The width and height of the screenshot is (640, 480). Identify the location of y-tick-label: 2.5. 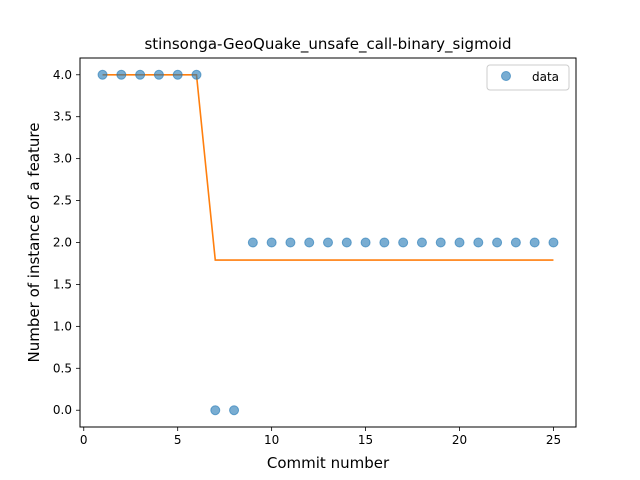
(62, 201).